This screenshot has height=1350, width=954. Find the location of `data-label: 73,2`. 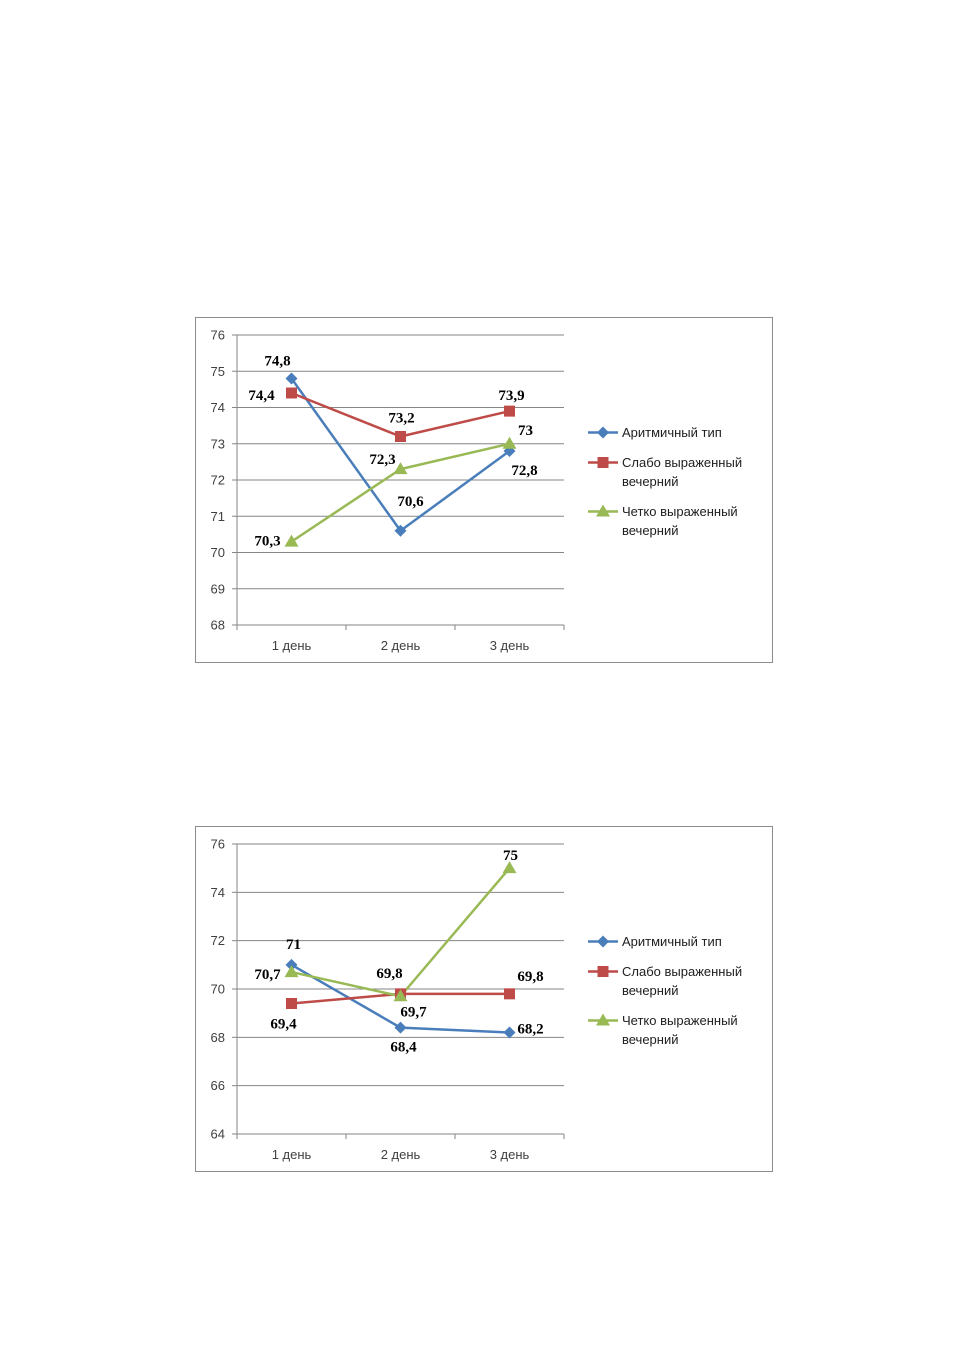

data-label: 73,2 is located at coordinates (401, 419).